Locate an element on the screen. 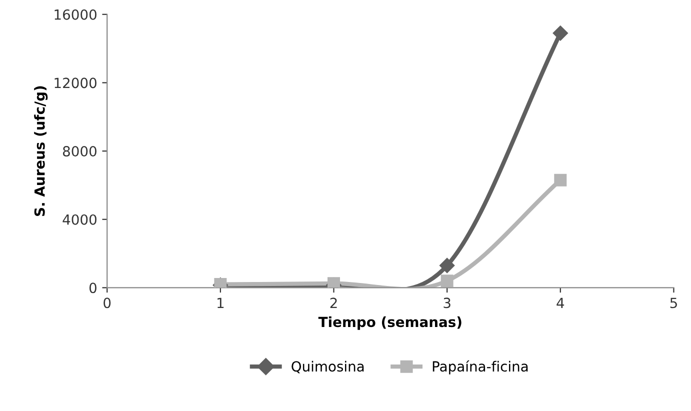 This screenshot has width=691, height=411. y-tick-label: 8000 is located at coordinates (79, 151).